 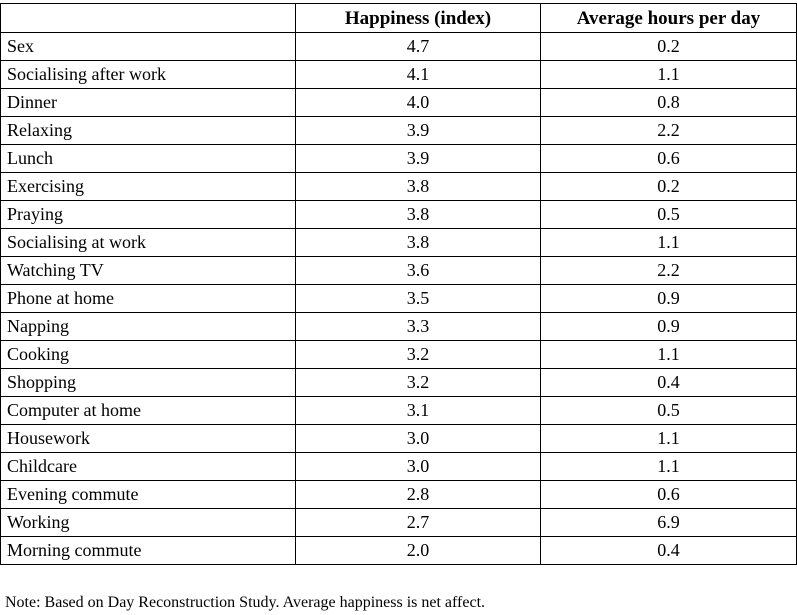 I want to click on activity-cell: Cooking, so click(x=148, y=354).